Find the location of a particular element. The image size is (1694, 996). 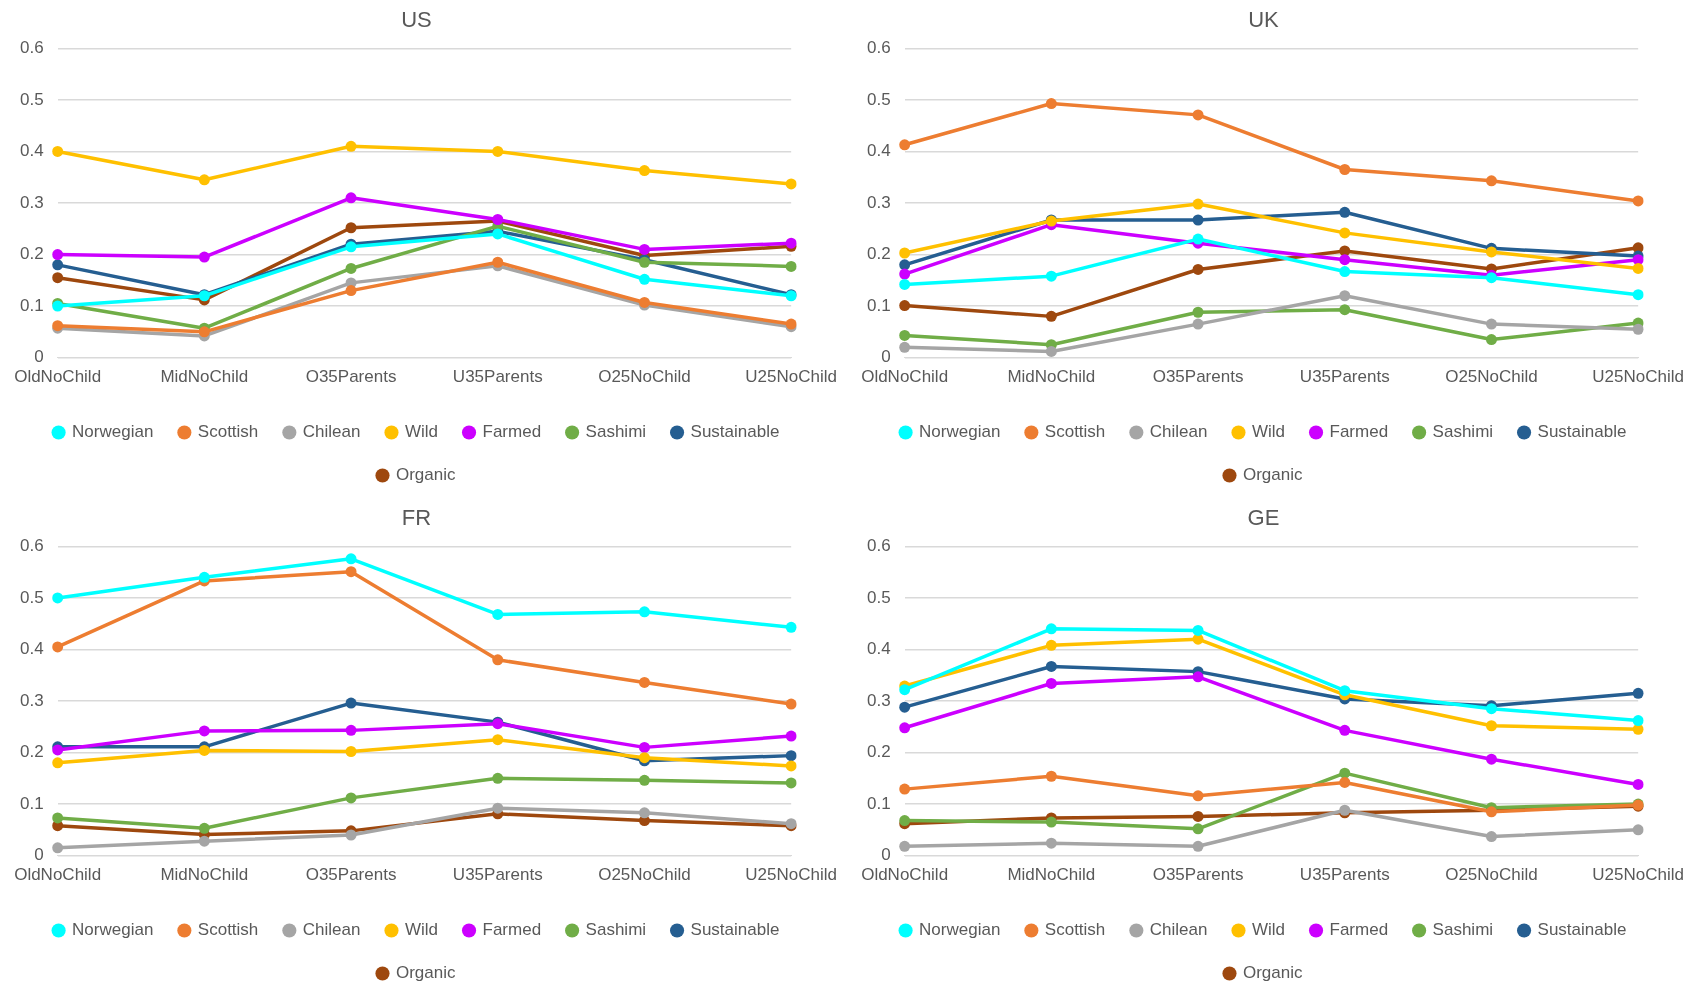

y-tick-label: 0.6 is located at coordinates (878, 546).